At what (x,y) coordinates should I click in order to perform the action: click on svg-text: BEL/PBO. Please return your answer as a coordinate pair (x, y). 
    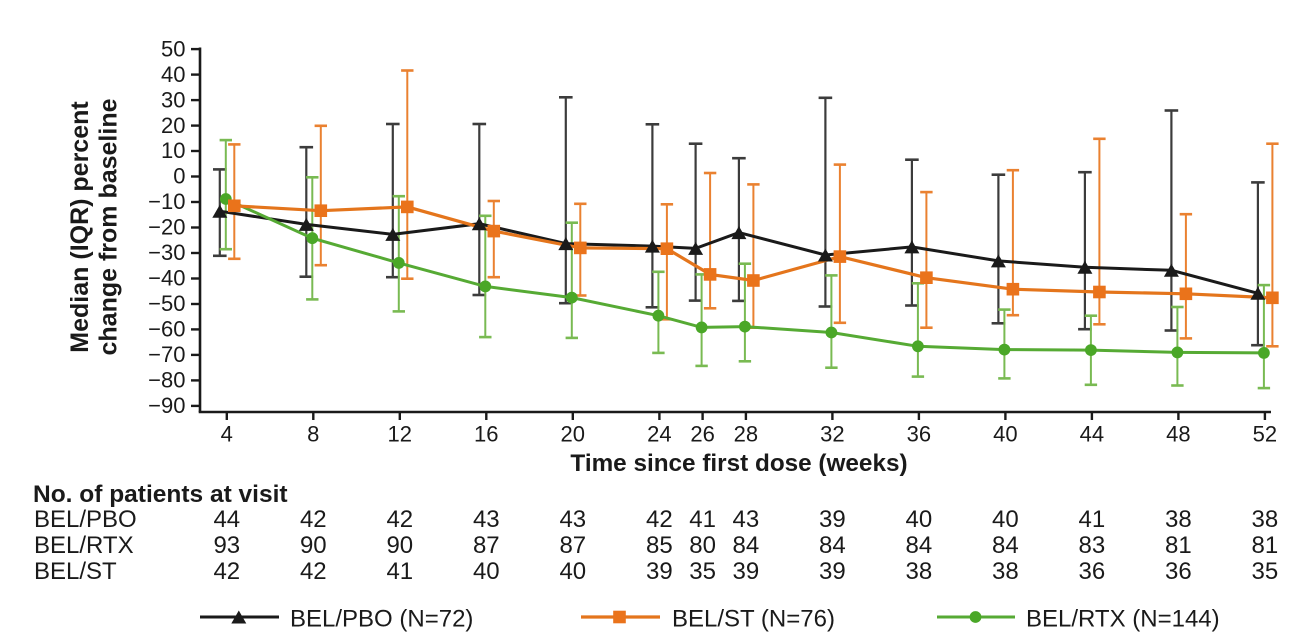
    Looking at the image, I should click on (85, 519).